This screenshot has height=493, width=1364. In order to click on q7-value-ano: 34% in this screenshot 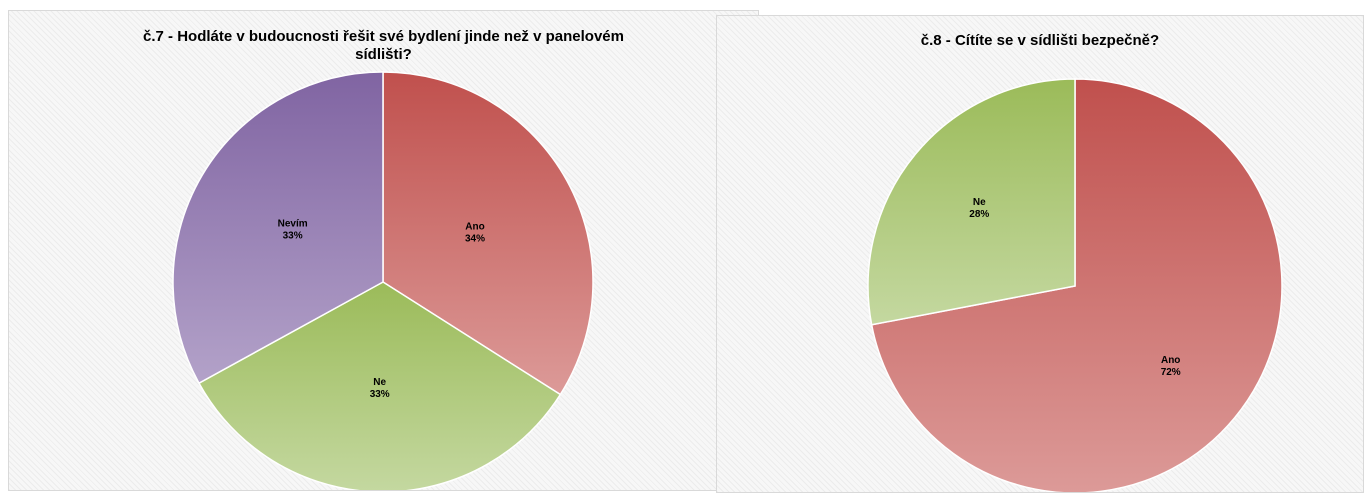, I will do `click(475, 238)`.